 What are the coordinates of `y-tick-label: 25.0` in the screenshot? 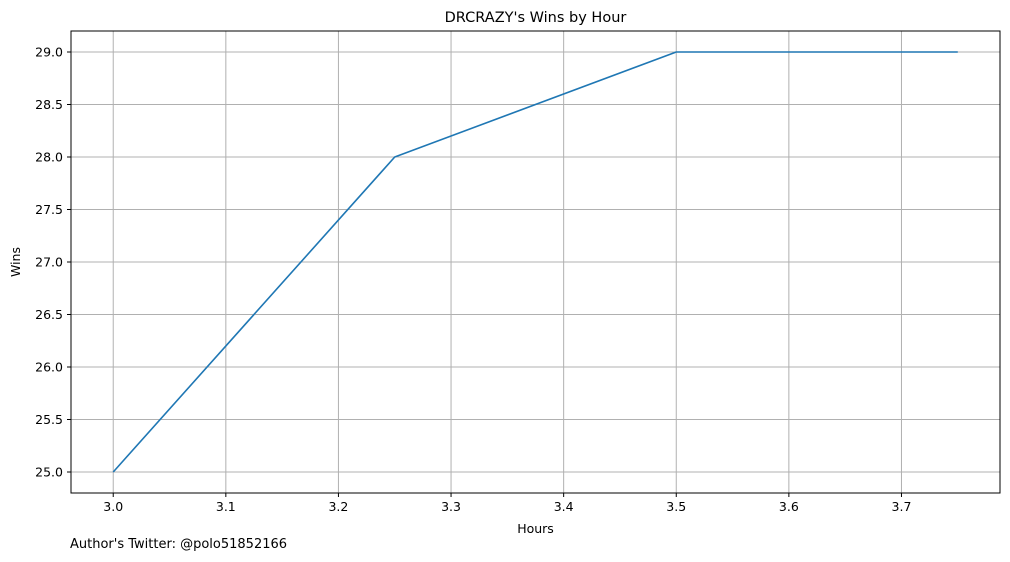 It's located at (49, 472).